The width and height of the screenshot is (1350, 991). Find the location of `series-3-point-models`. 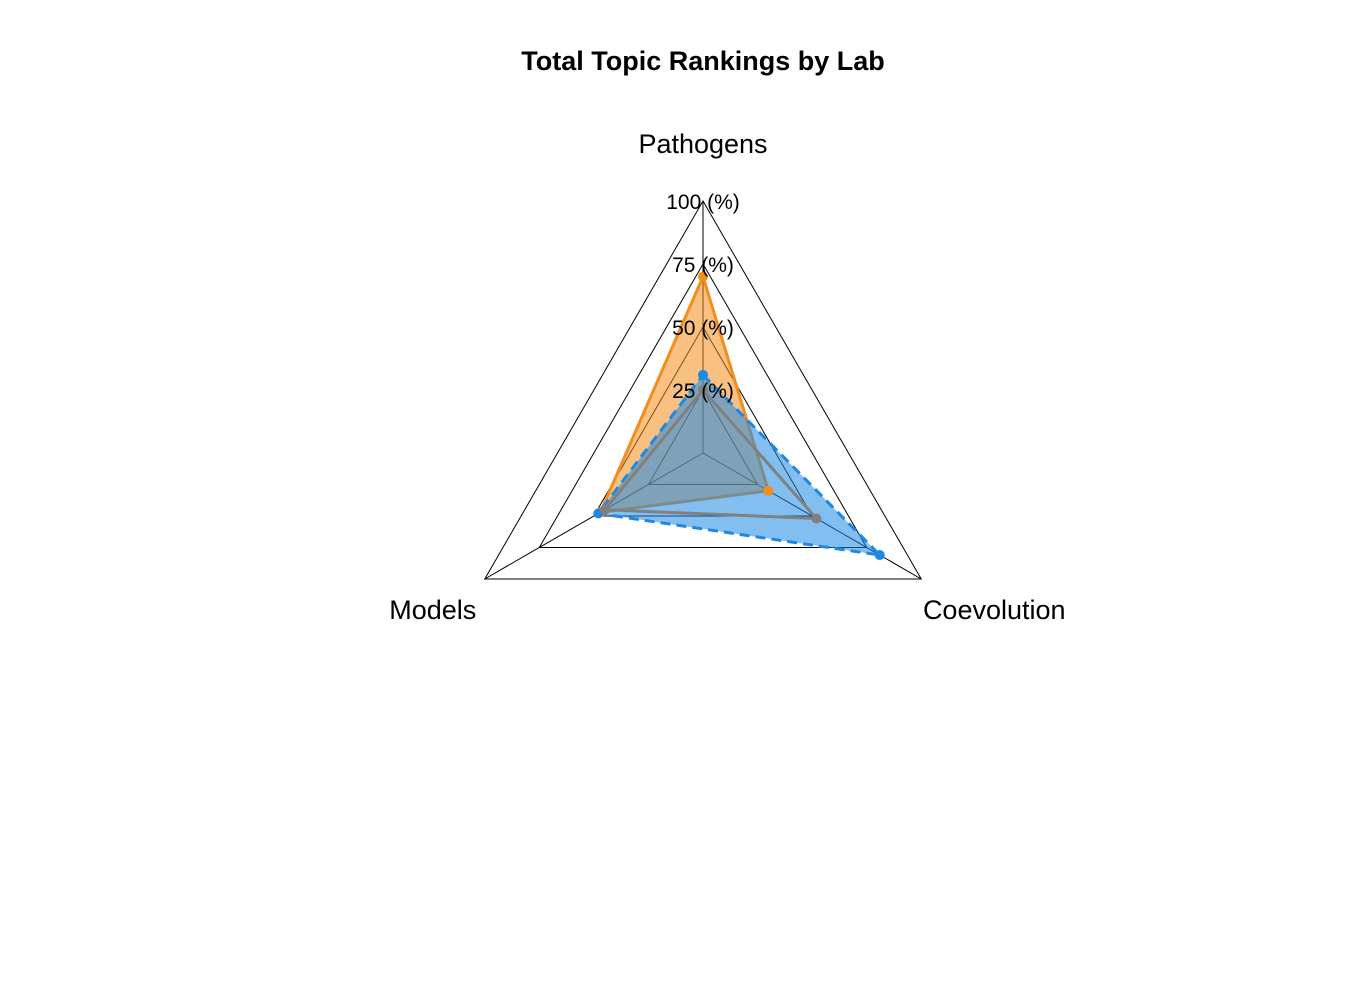

series-3-point-models is located at coordinates (604, 509).